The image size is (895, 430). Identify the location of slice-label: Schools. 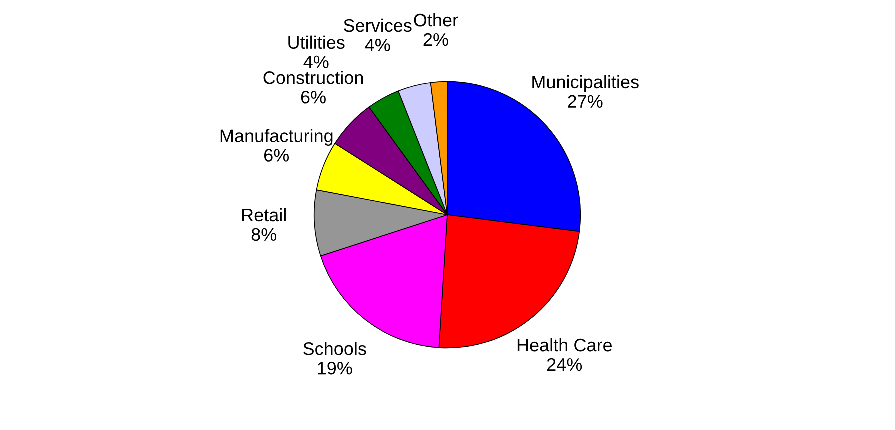
(335, 349).